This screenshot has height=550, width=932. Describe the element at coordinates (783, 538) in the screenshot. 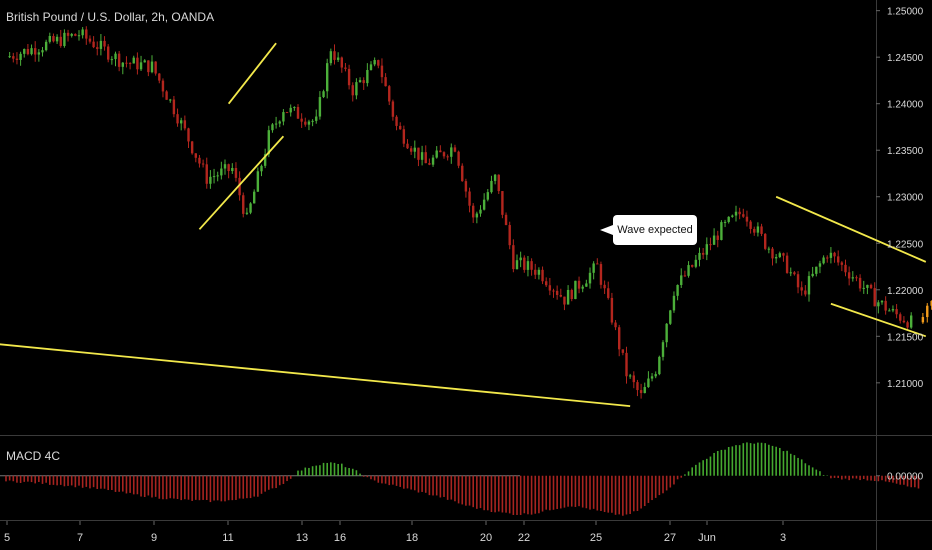

I see `time-tick-label: 3` at that location.